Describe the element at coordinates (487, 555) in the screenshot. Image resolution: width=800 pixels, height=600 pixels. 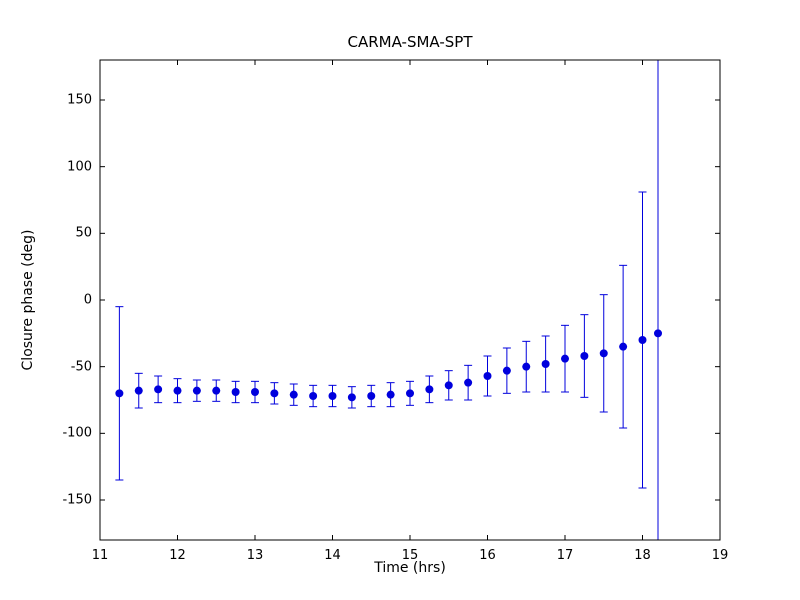
I see `x-tick-label: 16` at that location.